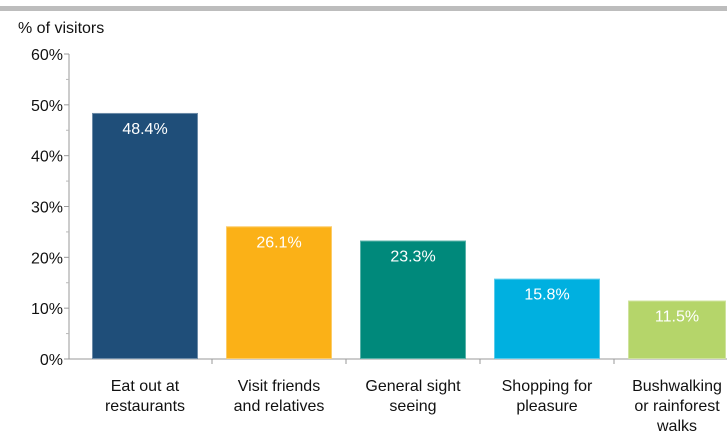 The image size is (727, 441). I want to click on data-label: 15.8%, so click(546, 295).